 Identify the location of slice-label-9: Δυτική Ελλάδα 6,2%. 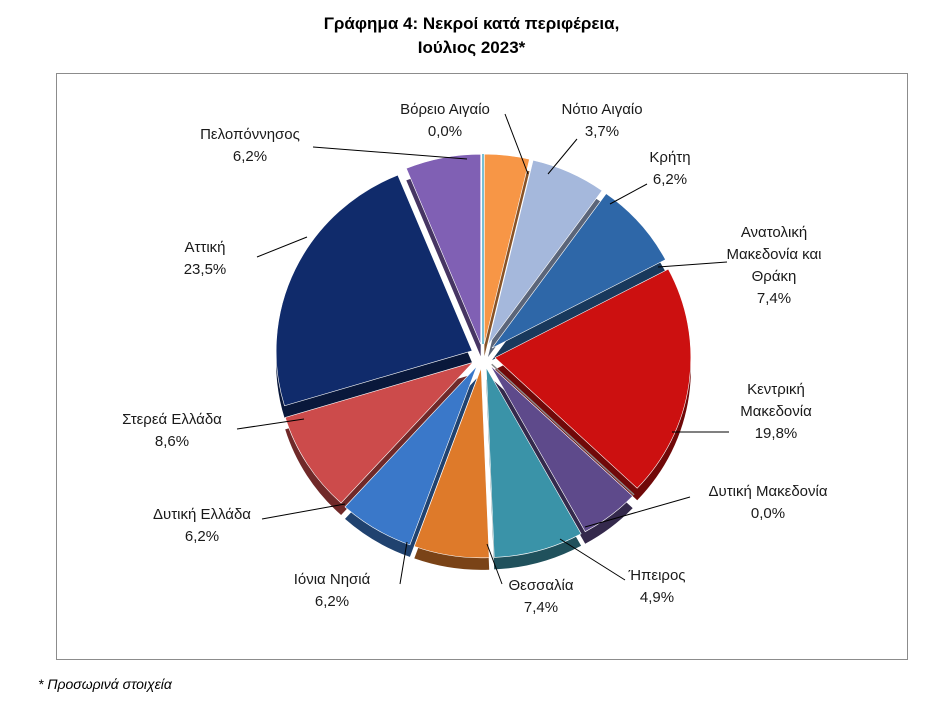
(202, 525).